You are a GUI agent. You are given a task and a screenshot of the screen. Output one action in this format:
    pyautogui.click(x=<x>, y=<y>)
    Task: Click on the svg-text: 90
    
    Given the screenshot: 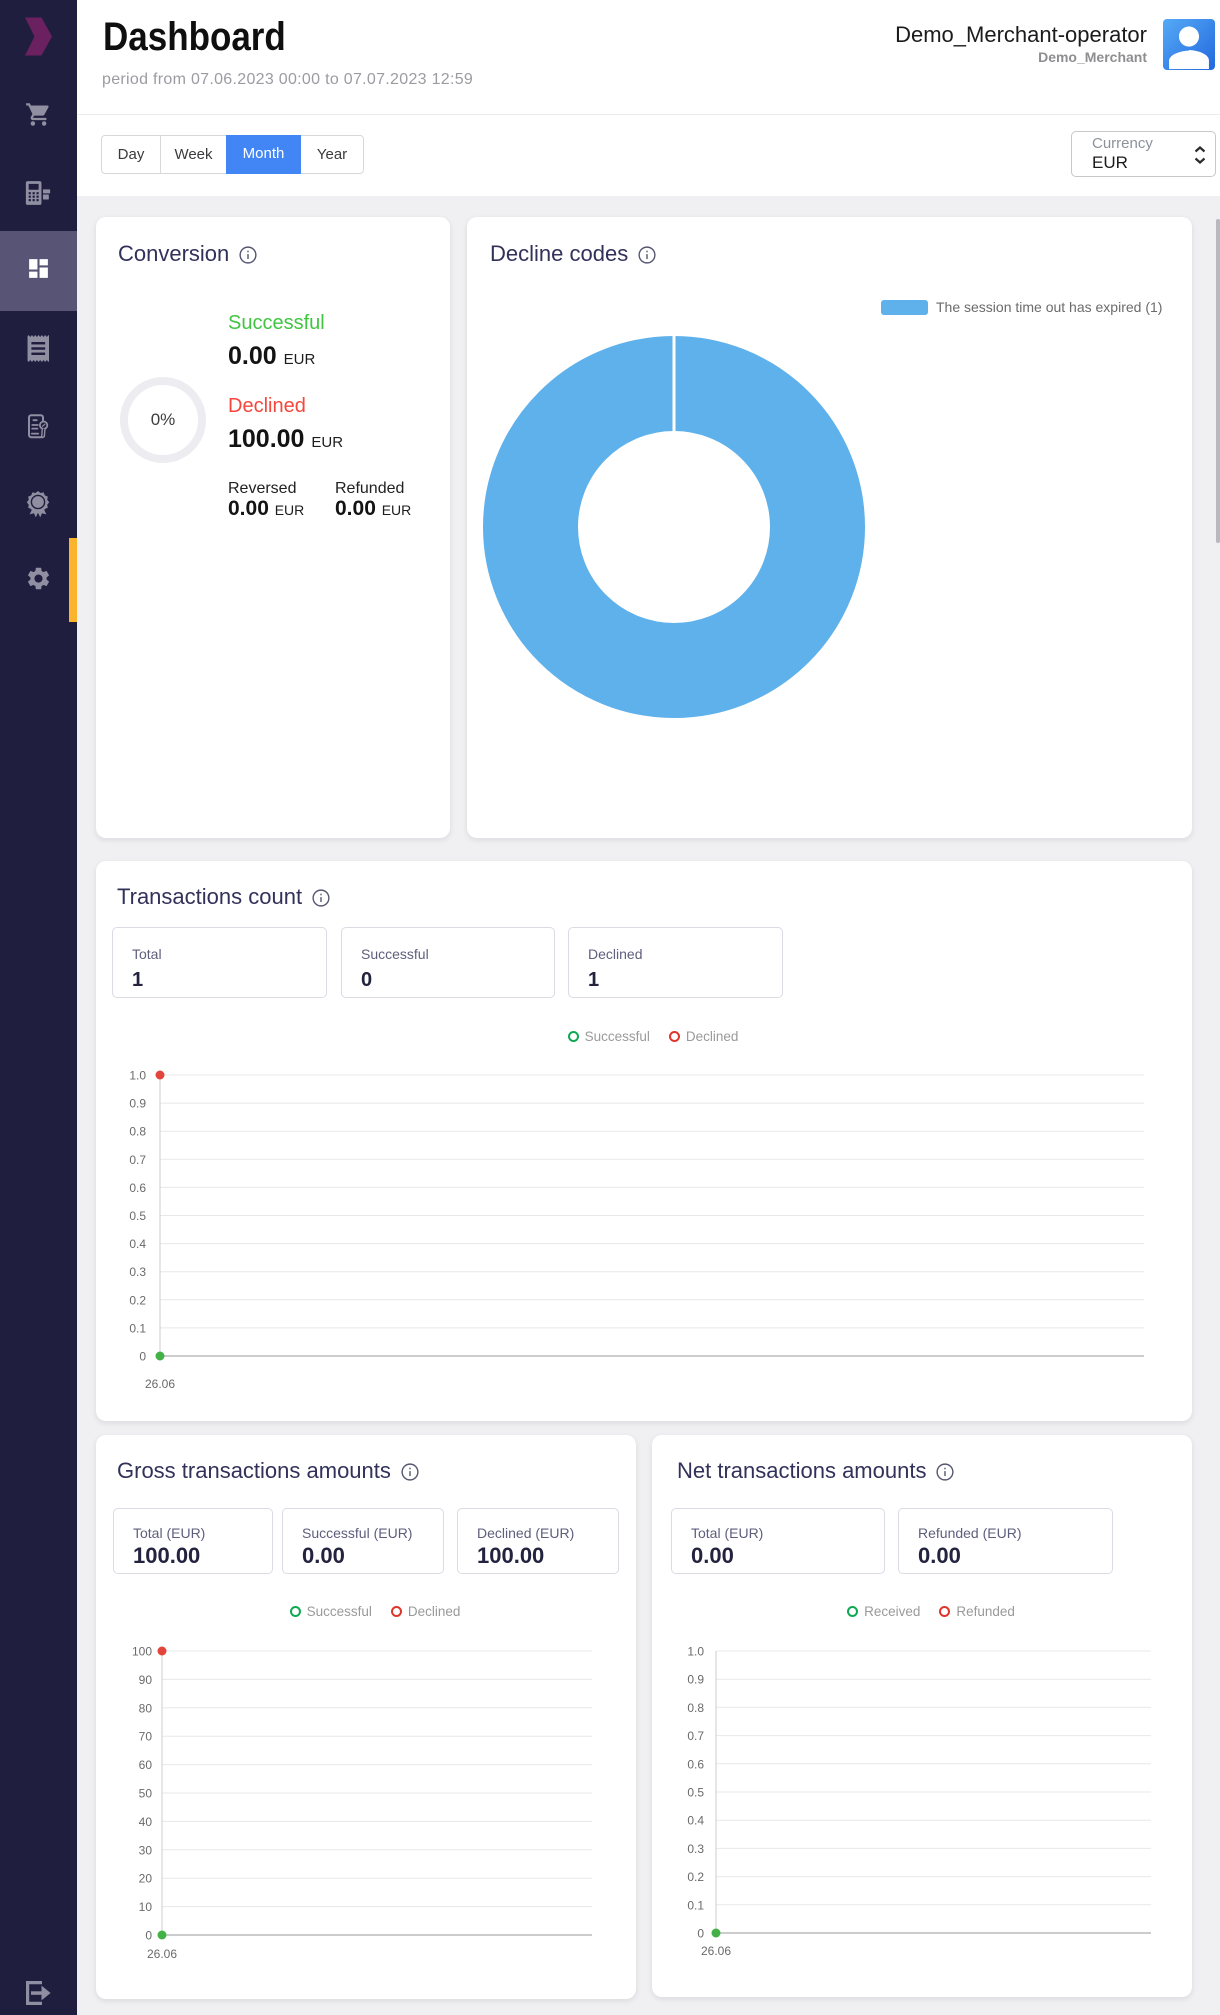 What is the action you would take?
    pyautogui.click(x=146, y=1680)
    